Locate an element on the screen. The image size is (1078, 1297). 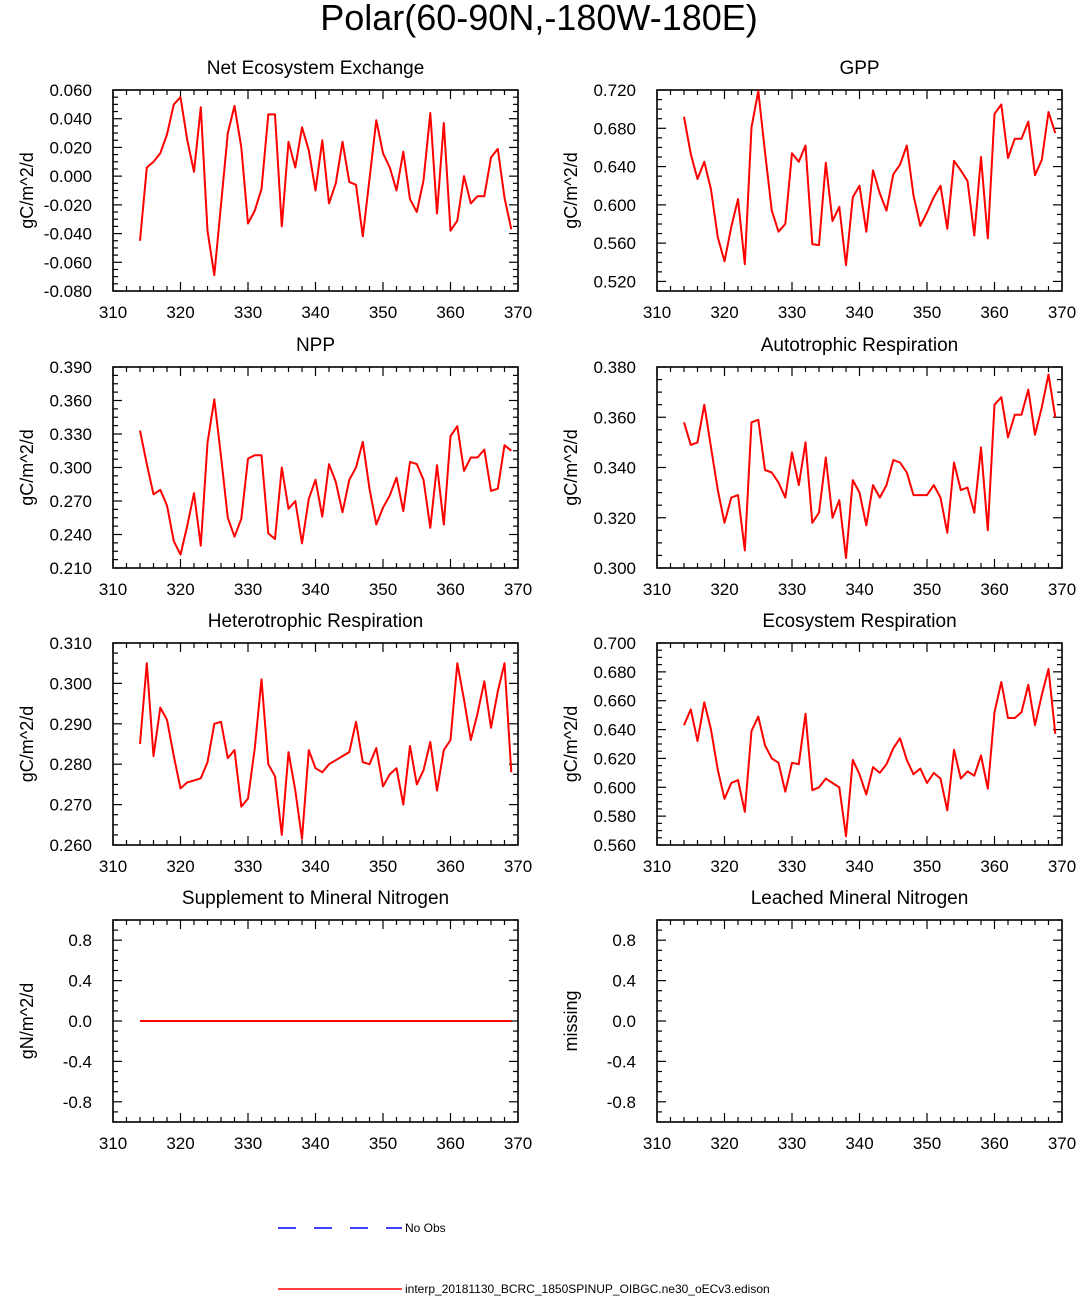
y-tick-label: 0.0 is located at coordinates (624, 1021).